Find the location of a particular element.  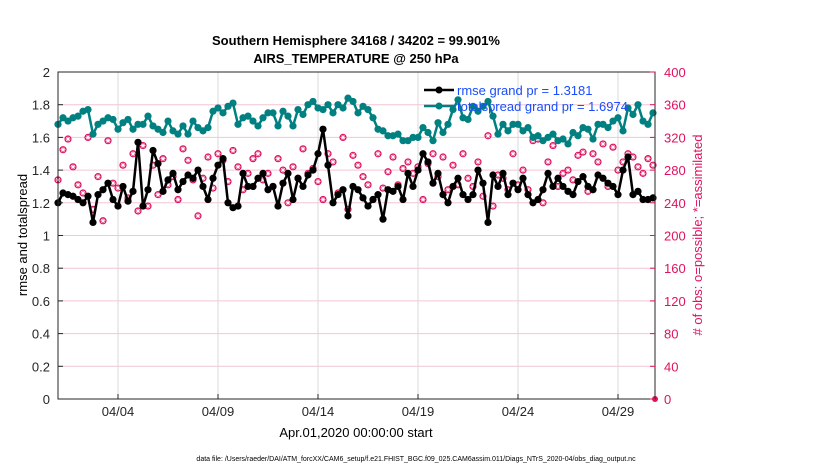

y-right-tick-label: 80 is located at coordinates (671, 334).